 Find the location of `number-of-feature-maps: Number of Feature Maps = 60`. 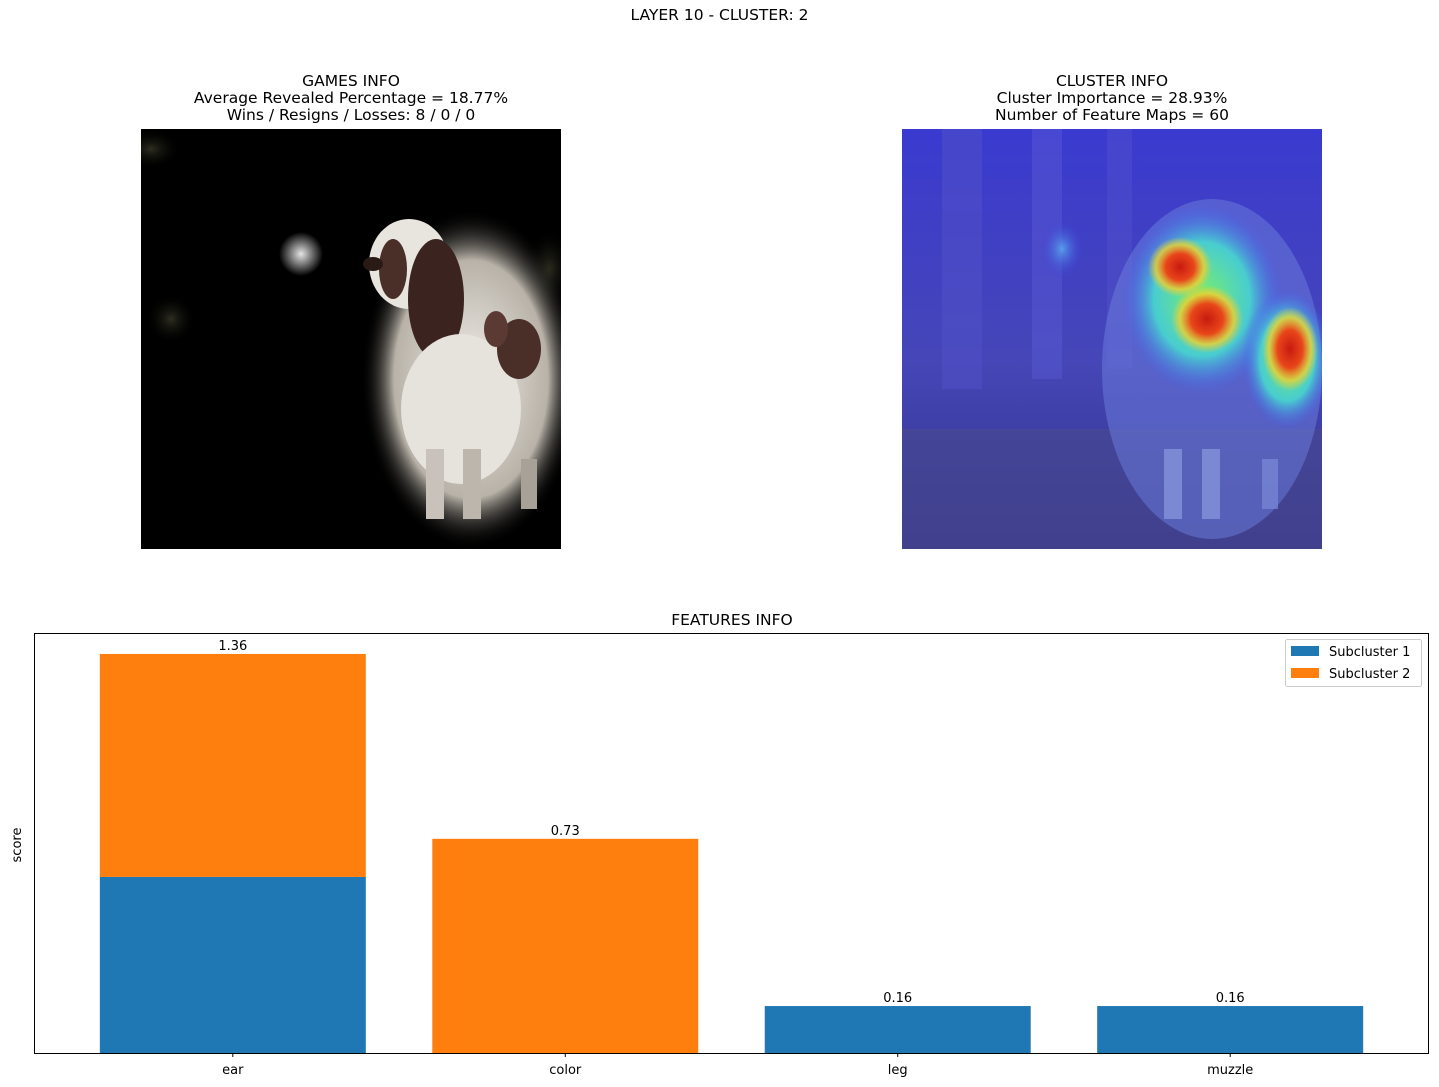

number-of-feature-maps: Number of Feature Maps = 60 is located at coordinates (1112, 115).